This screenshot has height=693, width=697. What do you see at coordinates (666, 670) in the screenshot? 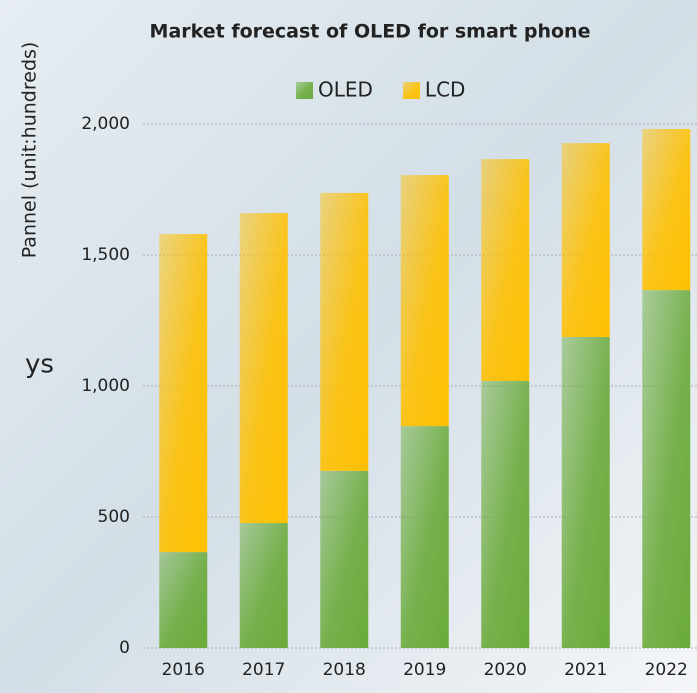
I see `x-tick-label: 2022` at bounding box center [666, 670].